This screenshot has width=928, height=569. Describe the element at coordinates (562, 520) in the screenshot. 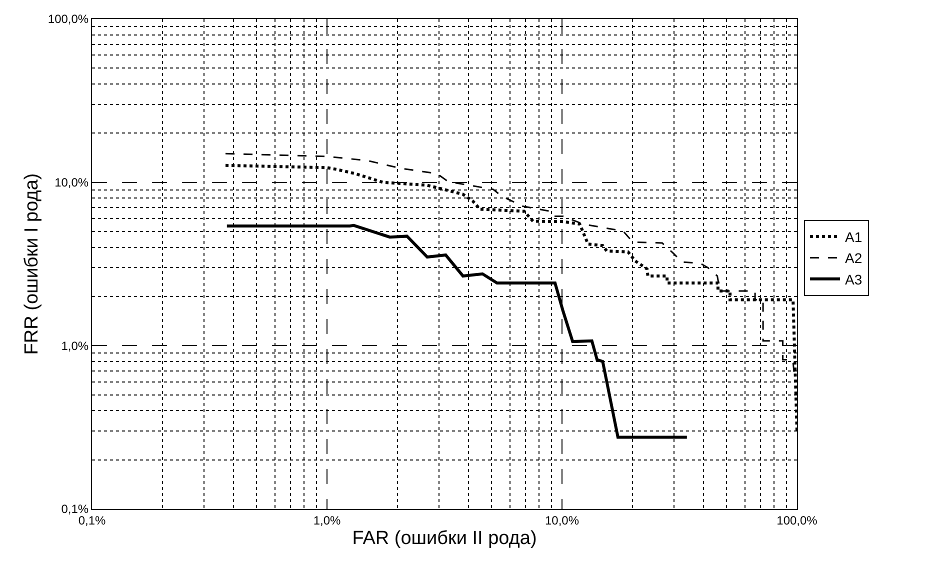

I see `x-tick-label: 10,0%` at that location.